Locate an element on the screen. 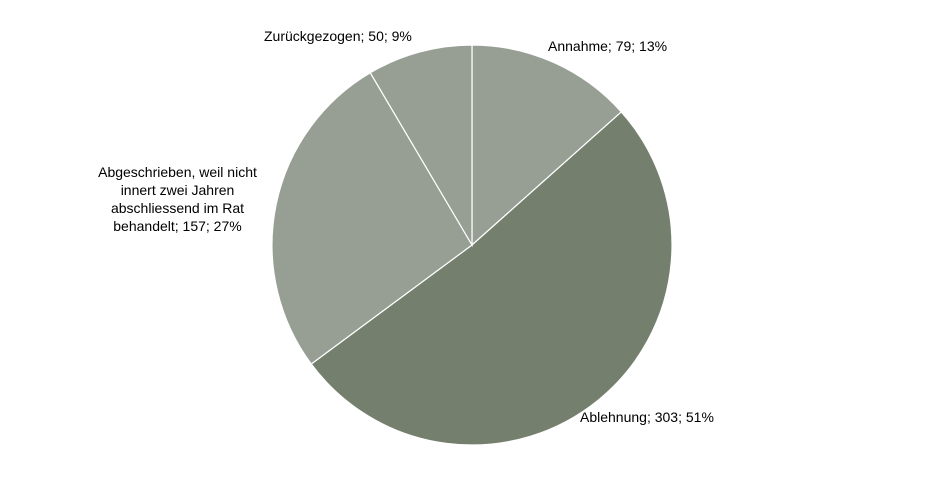  slice-label-annahme: Annahme; 79; 13% is located at coordinates (608, 46).